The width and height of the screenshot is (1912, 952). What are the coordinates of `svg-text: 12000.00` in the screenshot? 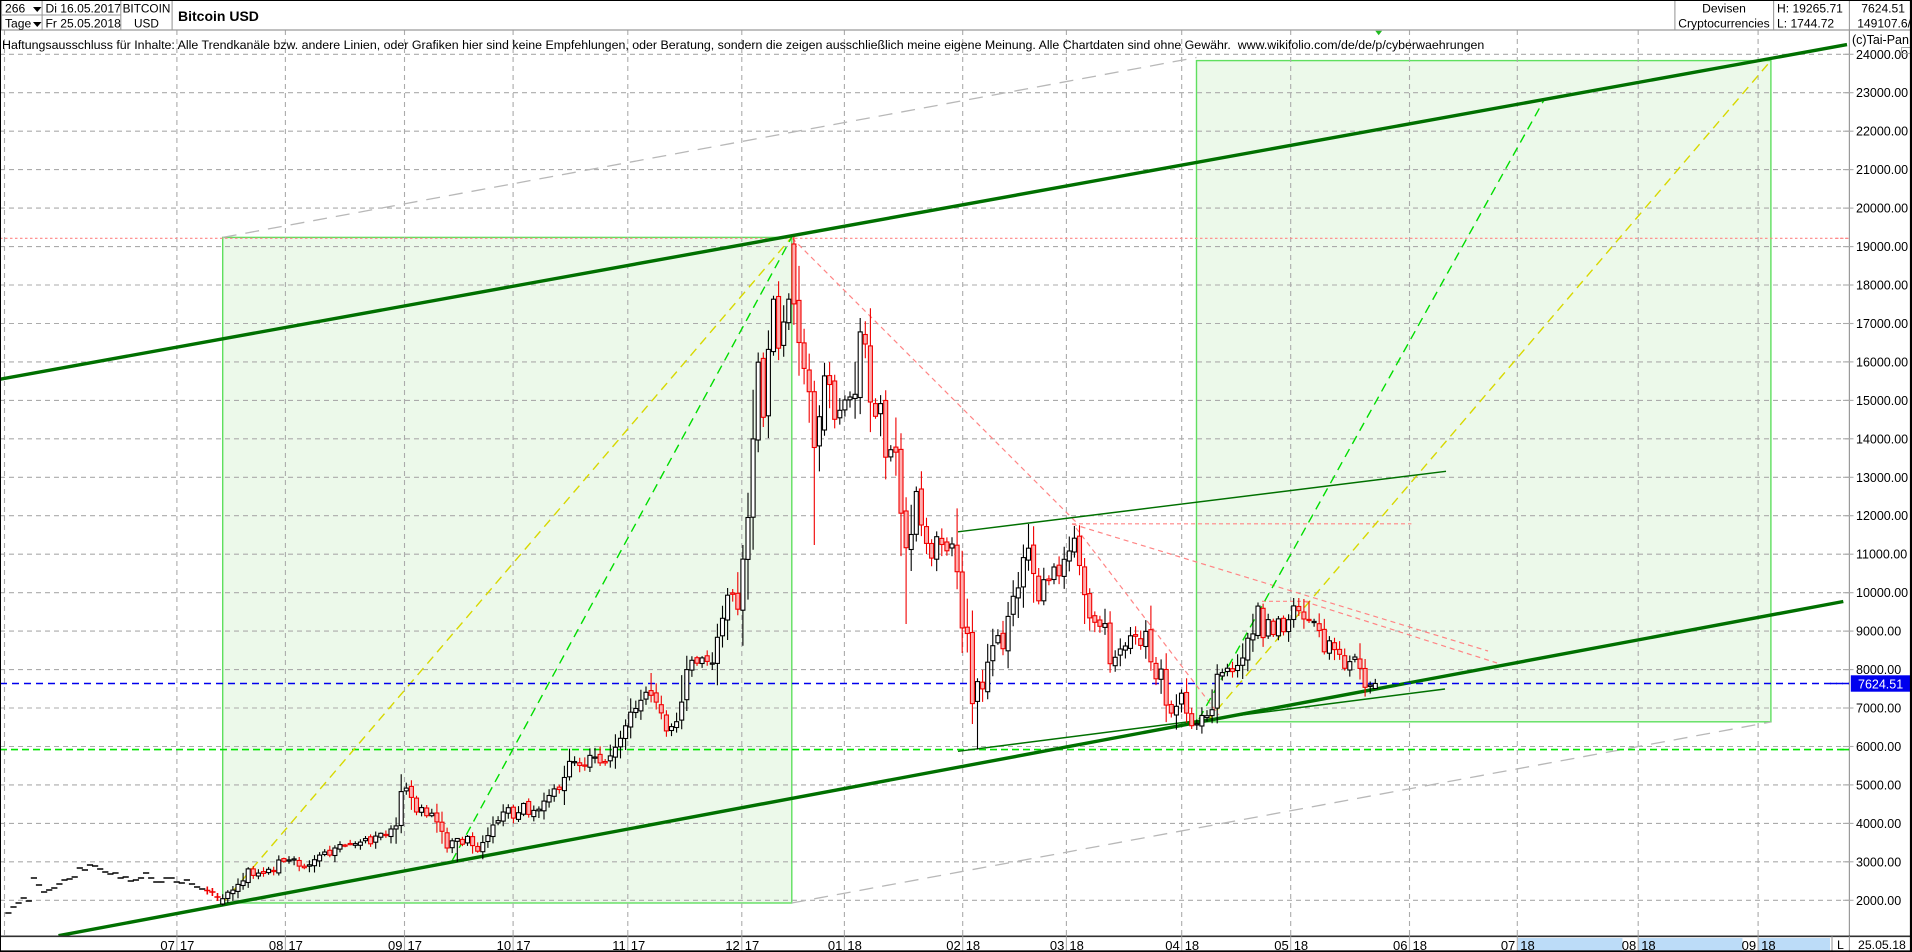 It's located at (1882, 516).